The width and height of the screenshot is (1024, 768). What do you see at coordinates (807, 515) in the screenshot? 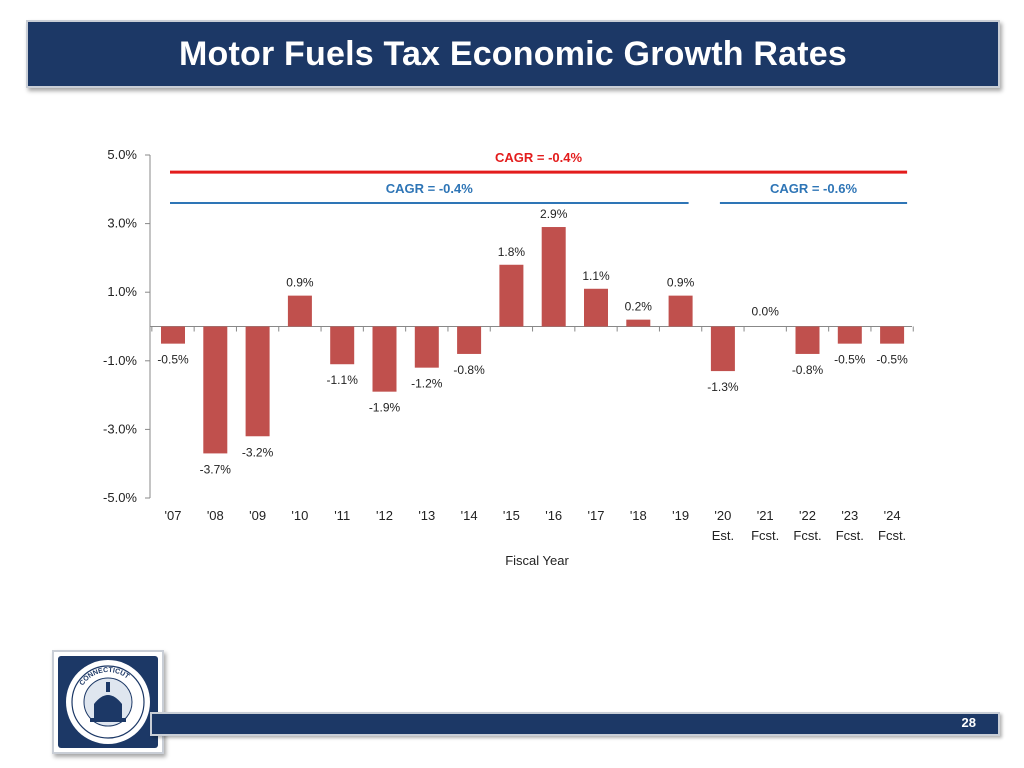
I see `x-tick-label: '22` at bounding box center [807, 515].